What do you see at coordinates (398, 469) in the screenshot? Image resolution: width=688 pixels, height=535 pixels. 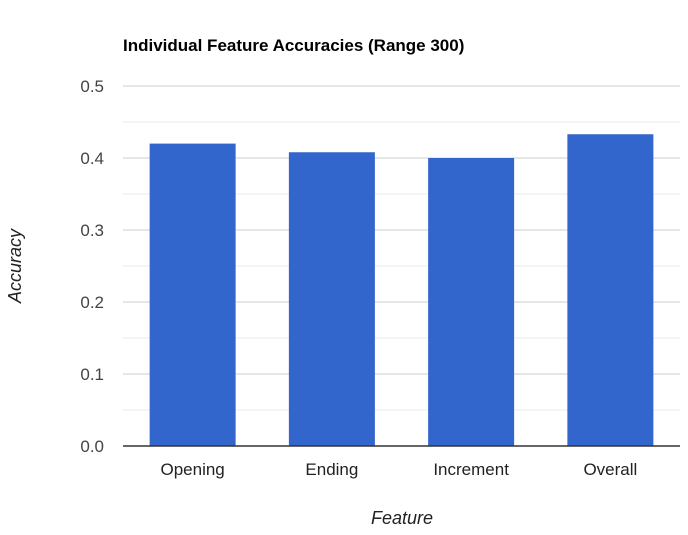 I see `x-tick-labels: Opening Ending Increment Overall` at bounding box center [398, 469].